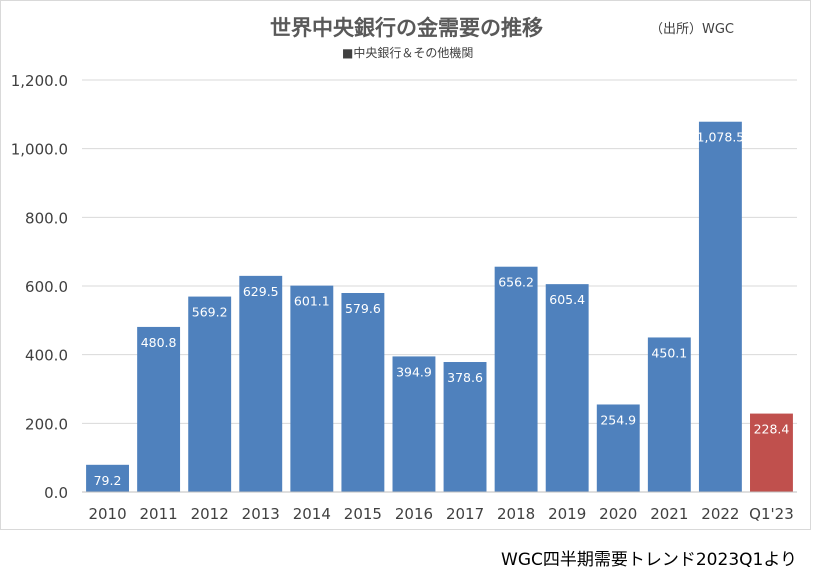 This screenshot has width=813, height=579. I want to click on x-tick-label: 2022, so click(720, 514).